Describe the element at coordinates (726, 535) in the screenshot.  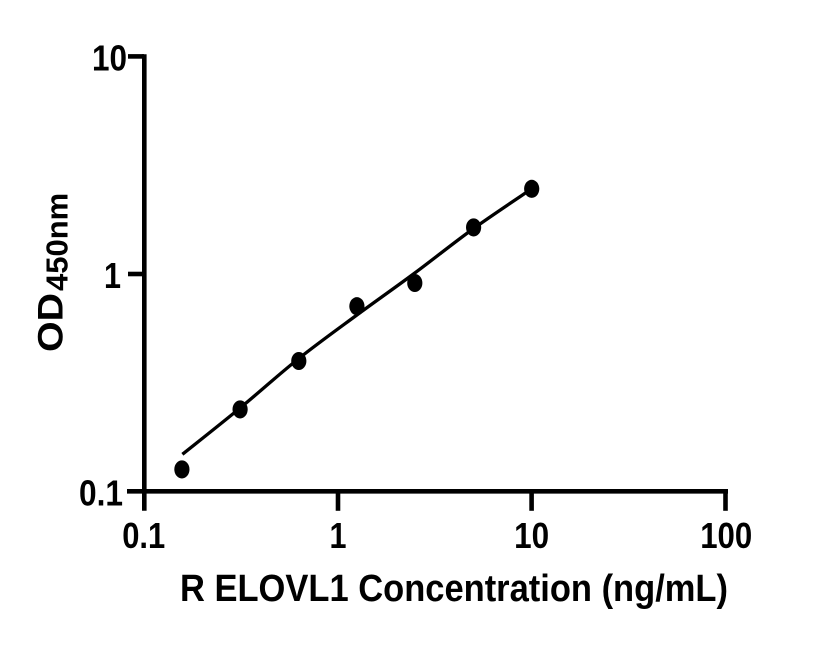
I see `svg-text: 100` at that location.